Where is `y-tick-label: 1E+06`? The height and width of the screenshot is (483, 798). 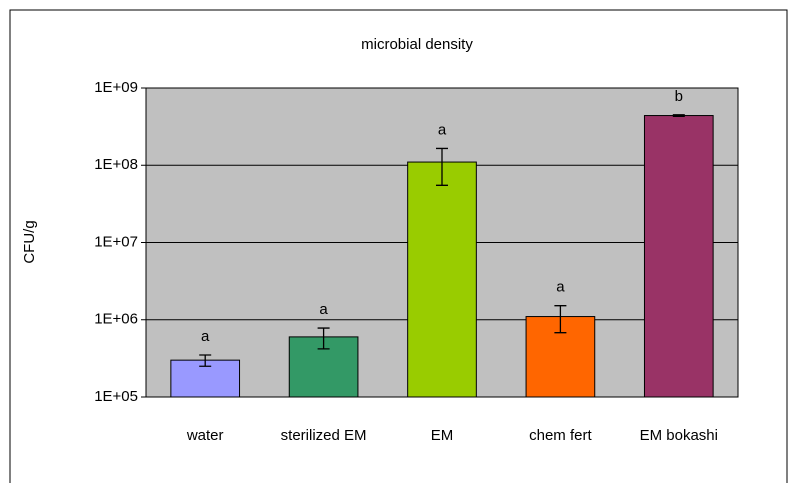 y-tick-label: 1E+06 is located at coordinates (116, 319).